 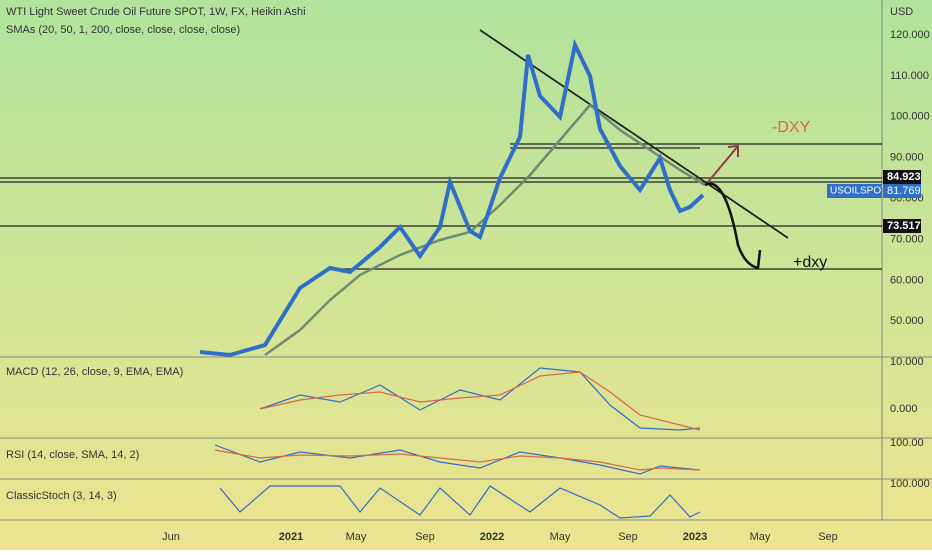 I want to click on price-label: 73.517, so click(x=904, y=226).